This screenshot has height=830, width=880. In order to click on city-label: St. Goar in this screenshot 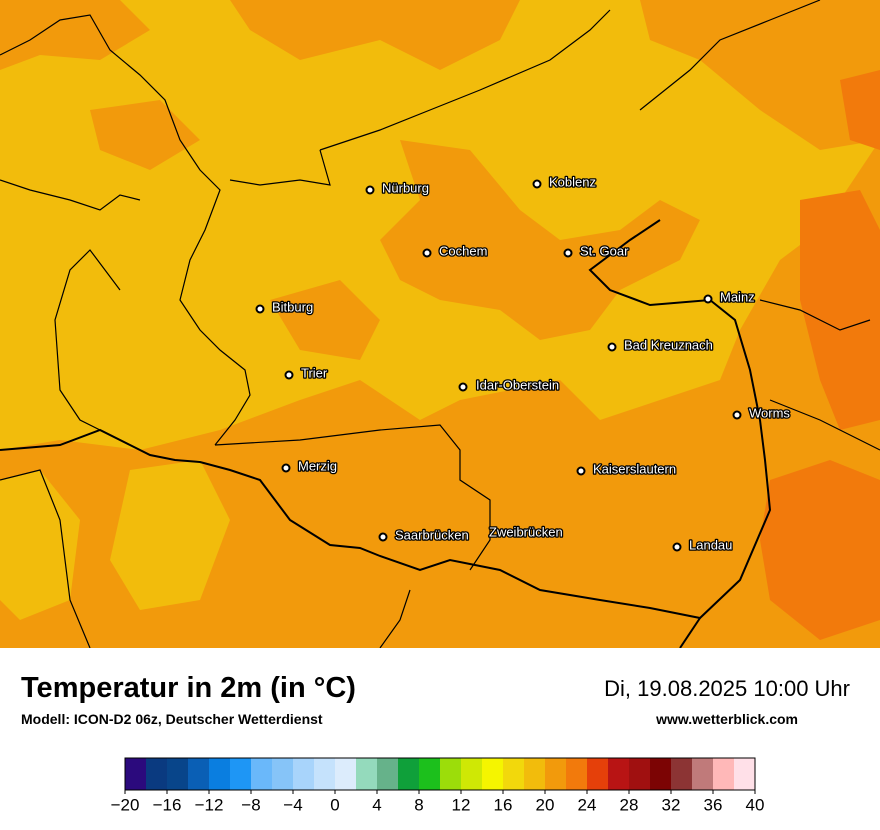, I will do `click(604, 250)`.